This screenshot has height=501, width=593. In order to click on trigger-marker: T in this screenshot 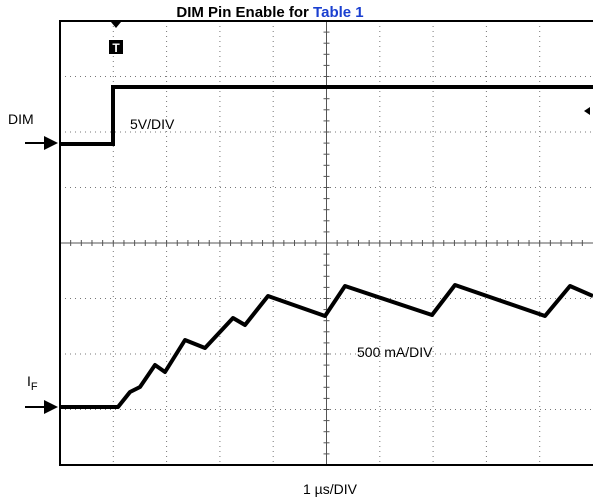, I will do `click(116, 48)`.